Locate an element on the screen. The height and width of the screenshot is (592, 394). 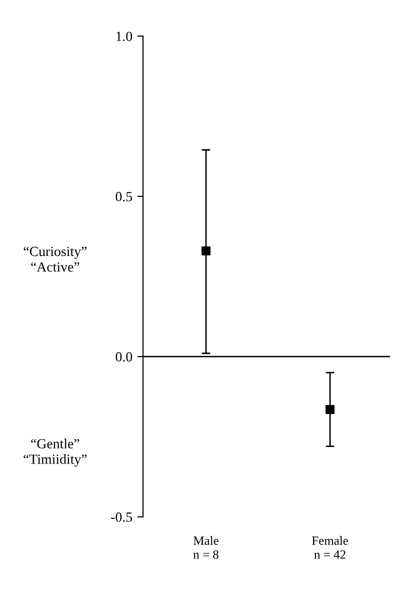
y-tick-label: -0.5 is located at coordinates (121, 517).